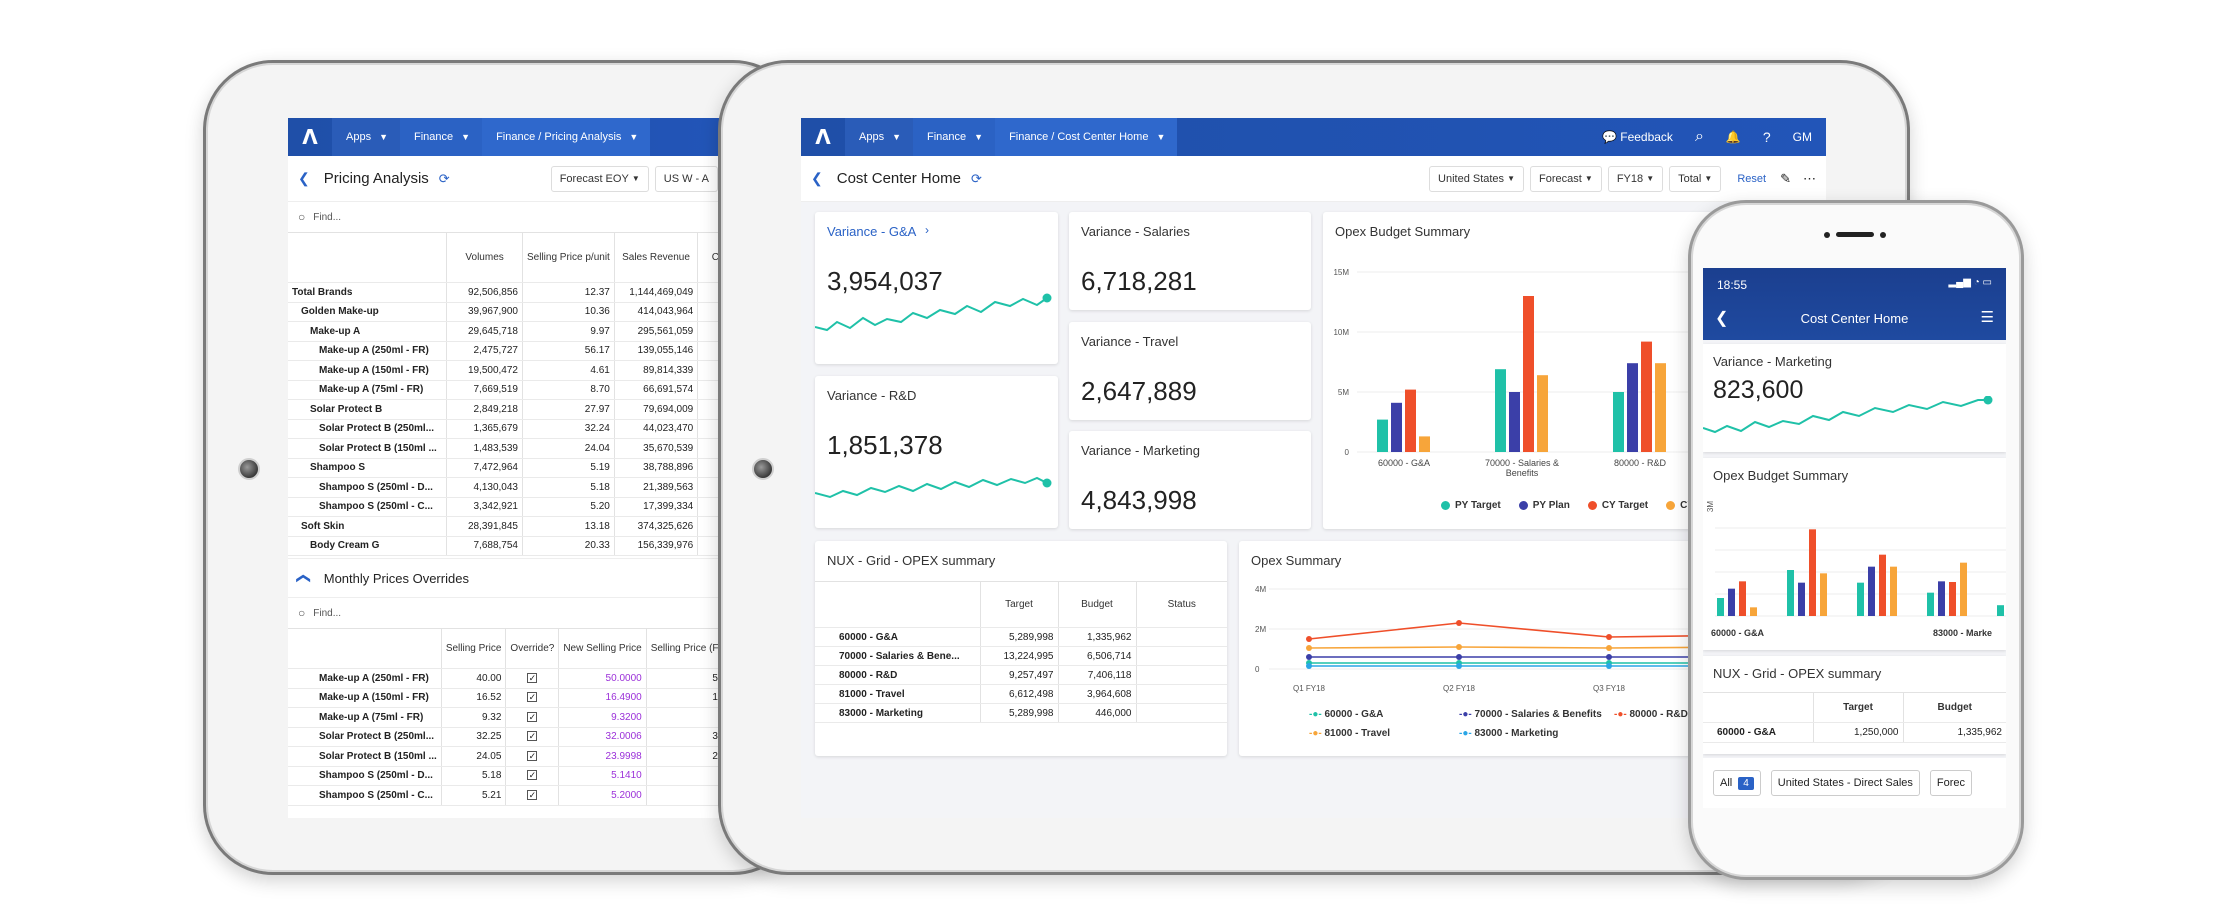 This screenshot has height=913, width=2228. What do you see at coordinates (568, 292) in the screenshot?
I see `cell-value: 12.37` at bounding box center [568, 292].